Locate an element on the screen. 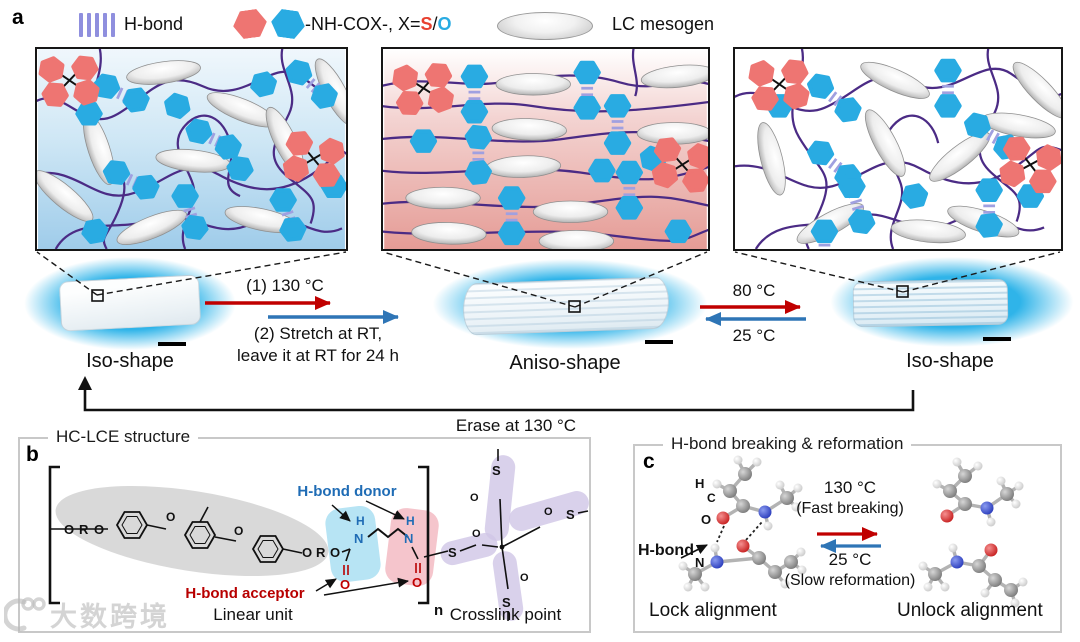 The height and width of the screenshot is (642, 1080). lock-alignment-label: Lock alignment is located at coordinates (713, 610).